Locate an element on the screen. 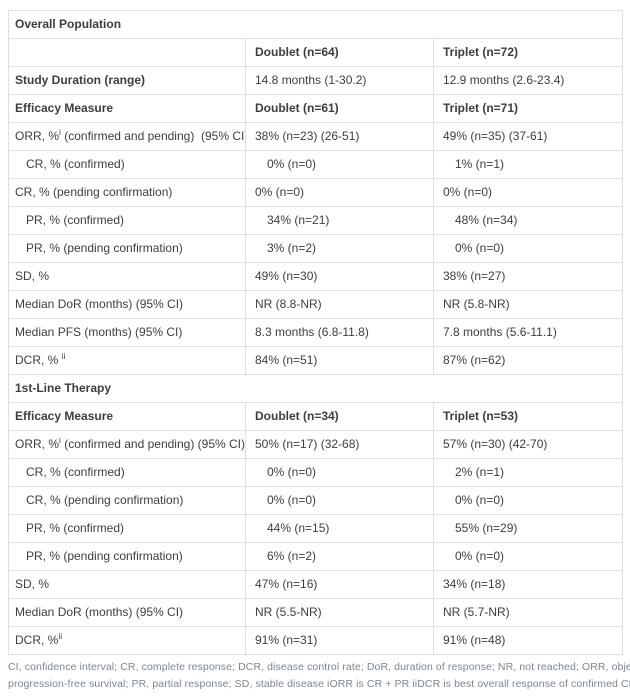 The height and width of the screenshot is (698, 630). triplet-value-cell: 49% (n=35) (37-61) is located at coordinates (528, 136).